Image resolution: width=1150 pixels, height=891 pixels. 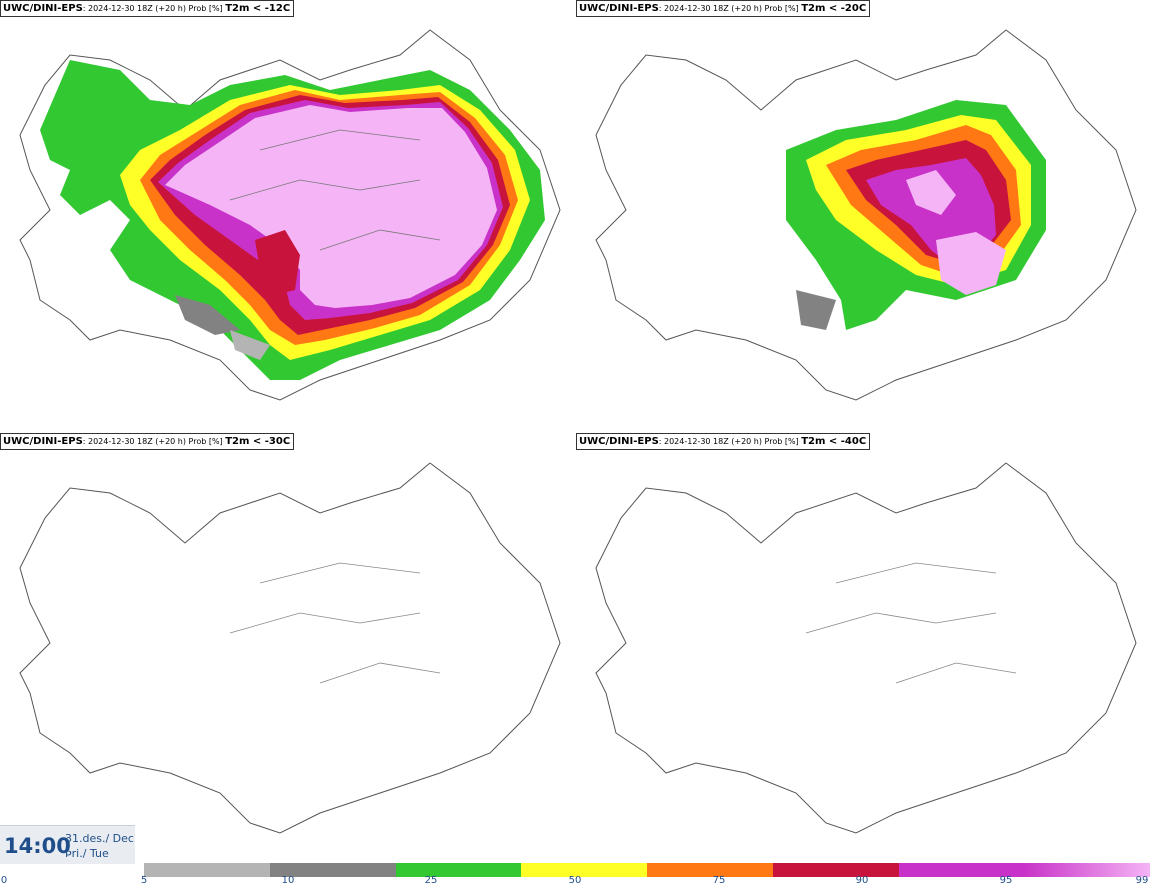 I want to click on scale-tick-label: 95, so click(x=1006, y=880).